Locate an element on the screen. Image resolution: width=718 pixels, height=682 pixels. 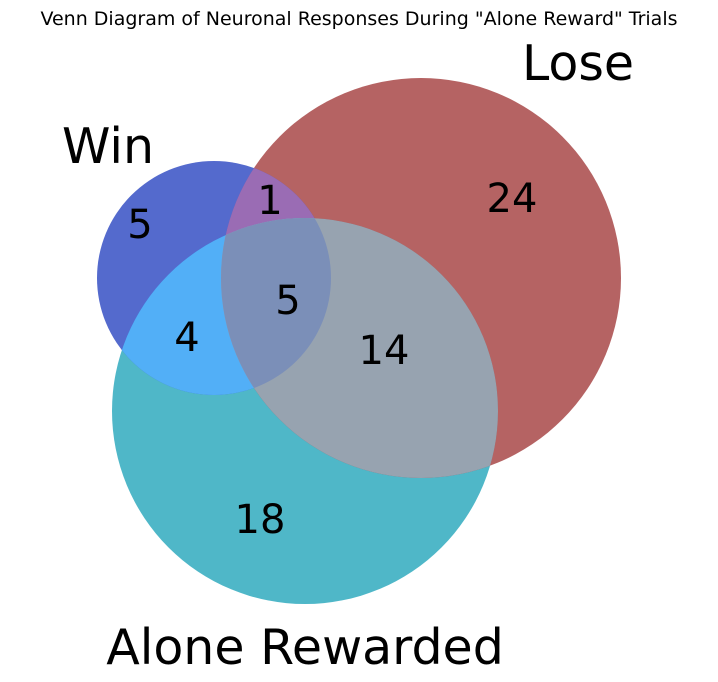
set-label-alone-rewarded: Alone Rewarded is located at coordinates (305, 647).